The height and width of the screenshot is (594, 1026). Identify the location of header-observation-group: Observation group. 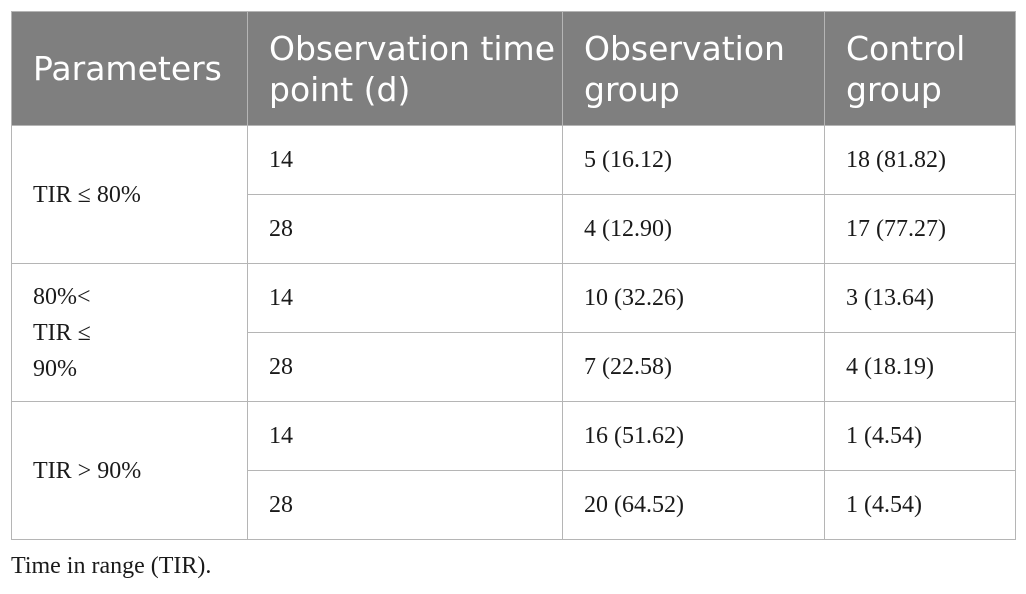
(693, 68).